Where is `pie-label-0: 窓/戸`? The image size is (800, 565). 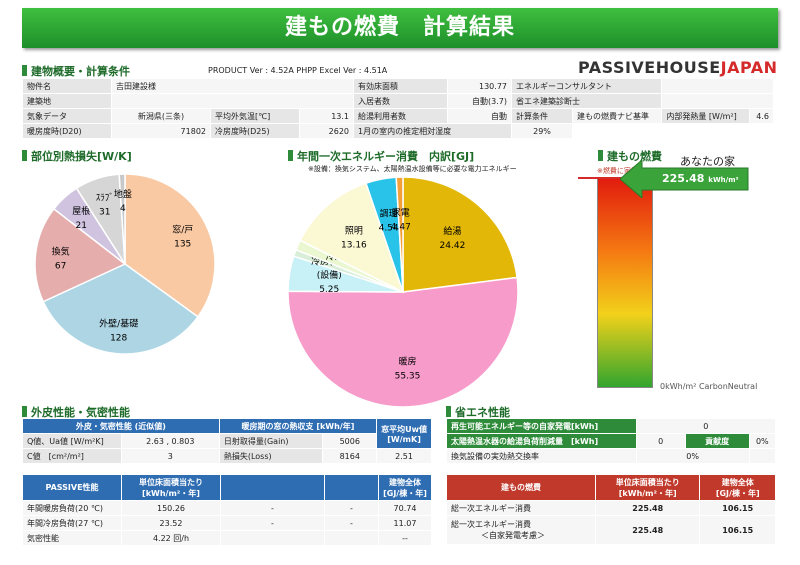
pie-label-0: 窓/戸 is located at coordinates (182, 230).